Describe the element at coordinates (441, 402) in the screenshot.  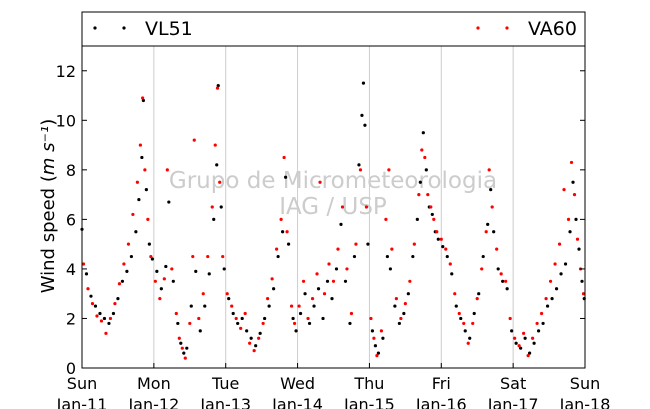
I see `x-tick-date-label: Jan-16` at that location.